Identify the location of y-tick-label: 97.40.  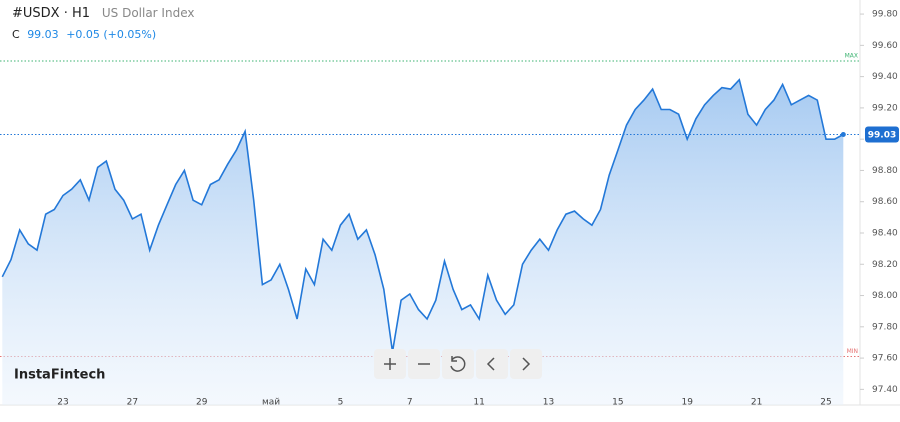
(885, 390).